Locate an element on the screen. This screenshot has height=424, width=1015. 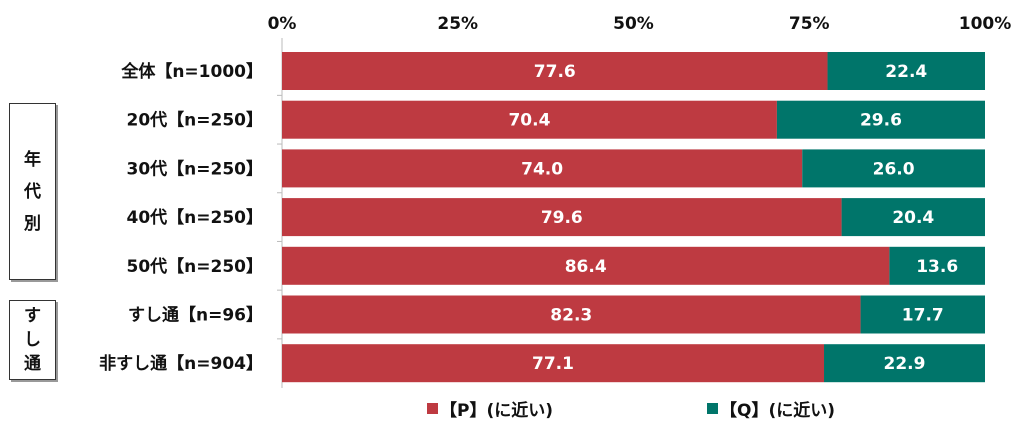
legend-item-q: 【Q】(に近い) is located at coordinates (771, 408).